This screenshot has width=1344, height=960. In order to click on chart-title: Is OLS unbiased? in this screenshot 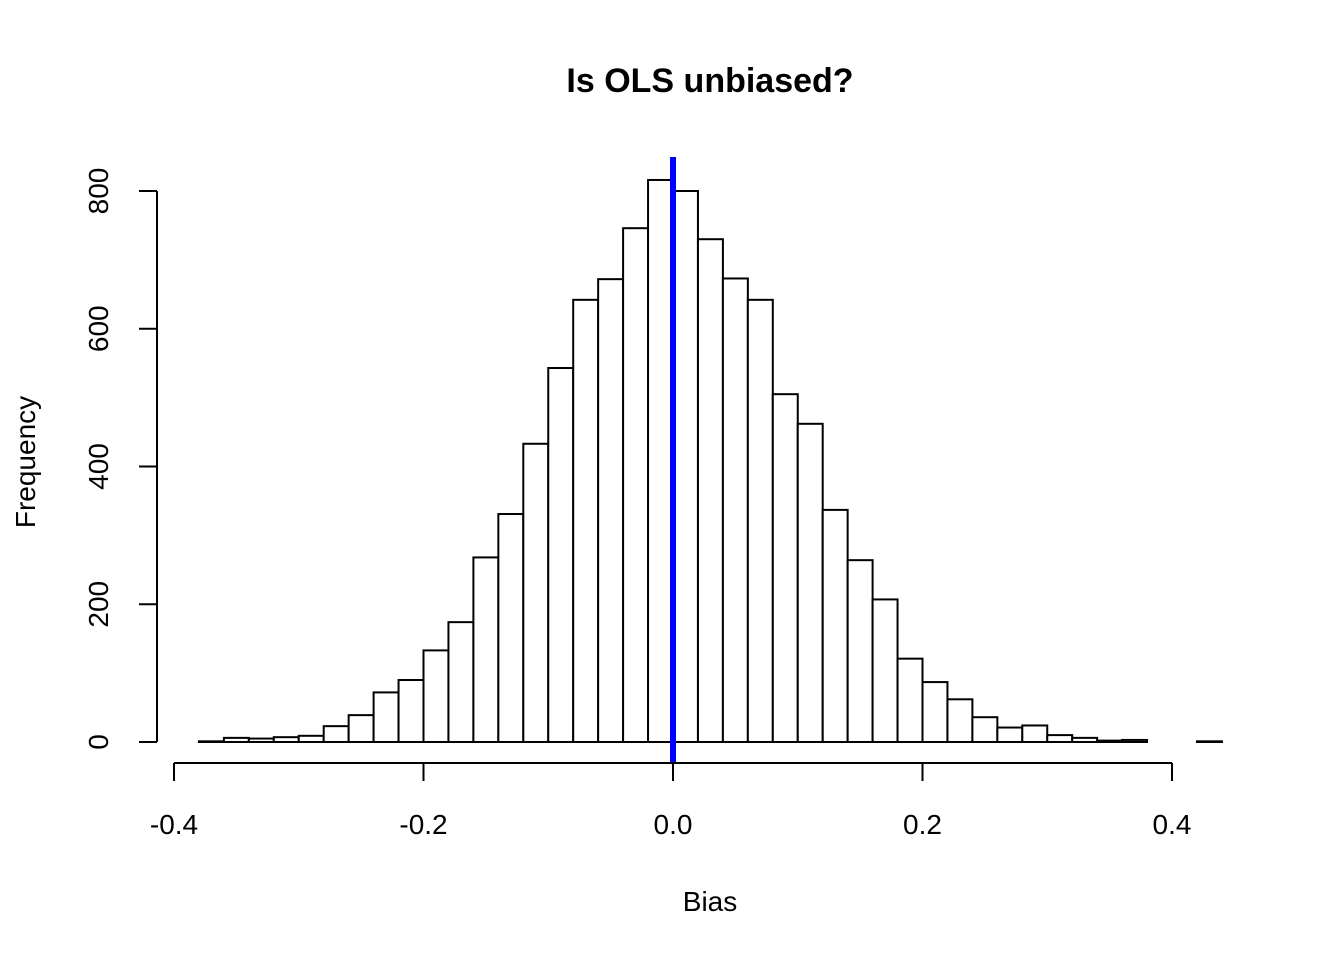, I will do `click(709, 81)`.